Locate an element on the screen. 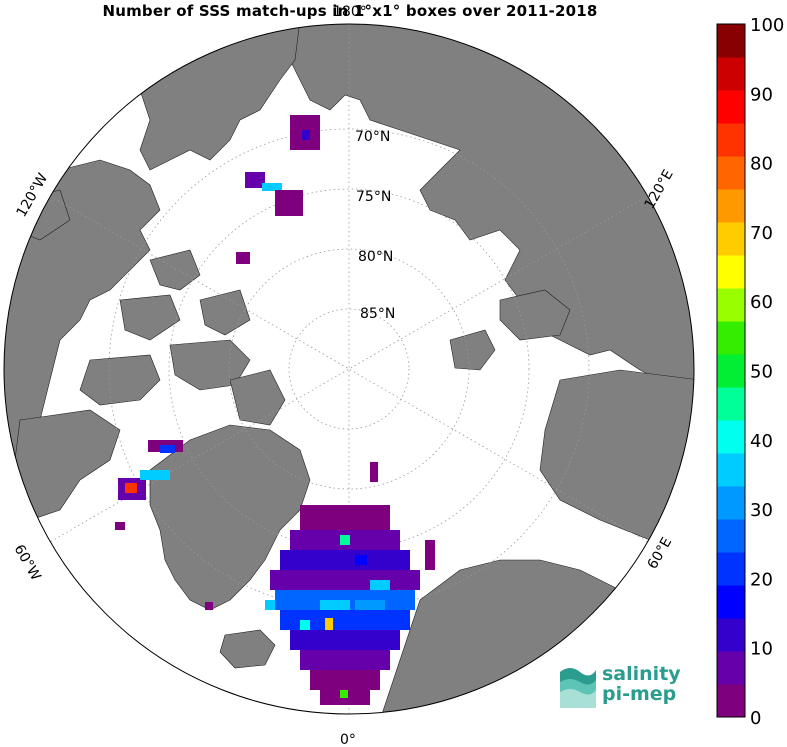 The height and width of the screenshot is (747, 787). colorbar-tick-label: 40 is located at coordinates (761, 441).